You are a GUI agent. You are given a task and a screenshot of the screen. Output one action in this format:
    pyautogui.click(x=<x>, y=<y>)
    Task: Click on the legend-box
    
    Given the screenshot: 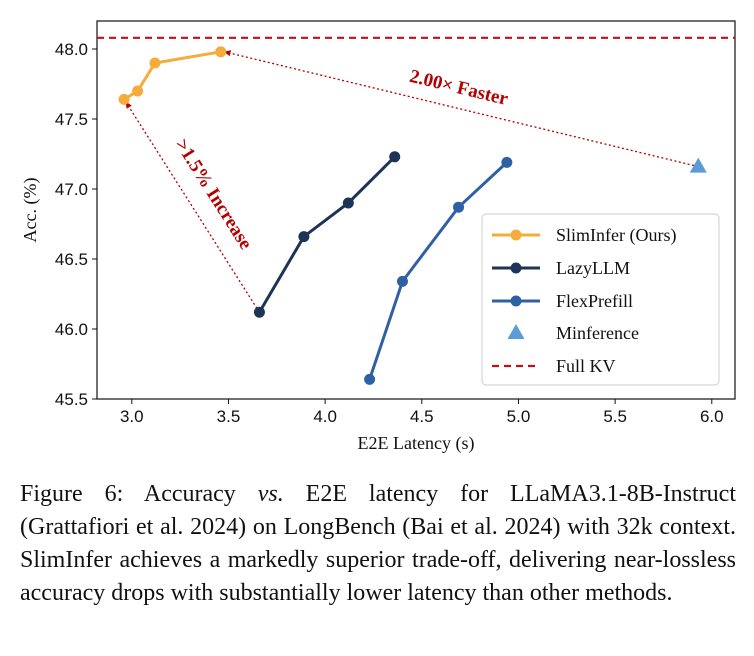 What is the action you would take?
    pyautogui.click(x=600, y=299)
    